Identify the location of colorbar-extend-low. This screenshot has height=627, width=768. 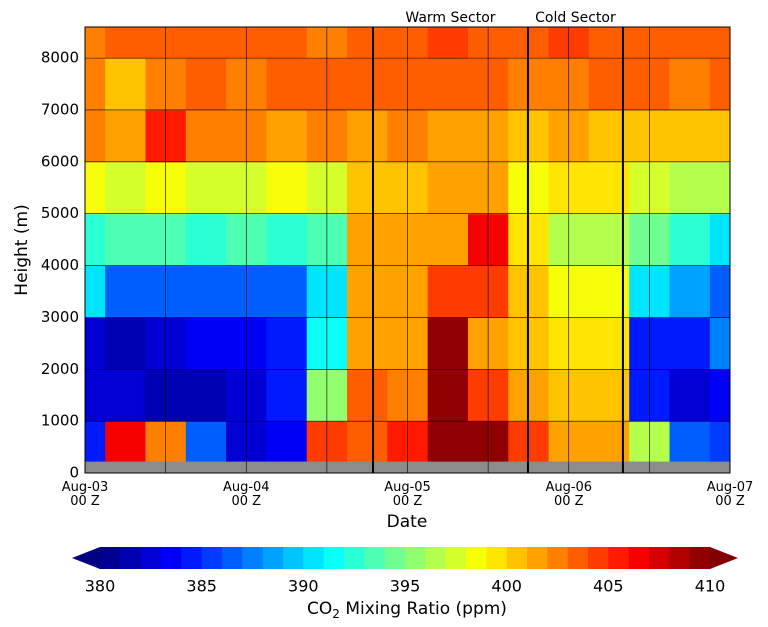
(86, 558).